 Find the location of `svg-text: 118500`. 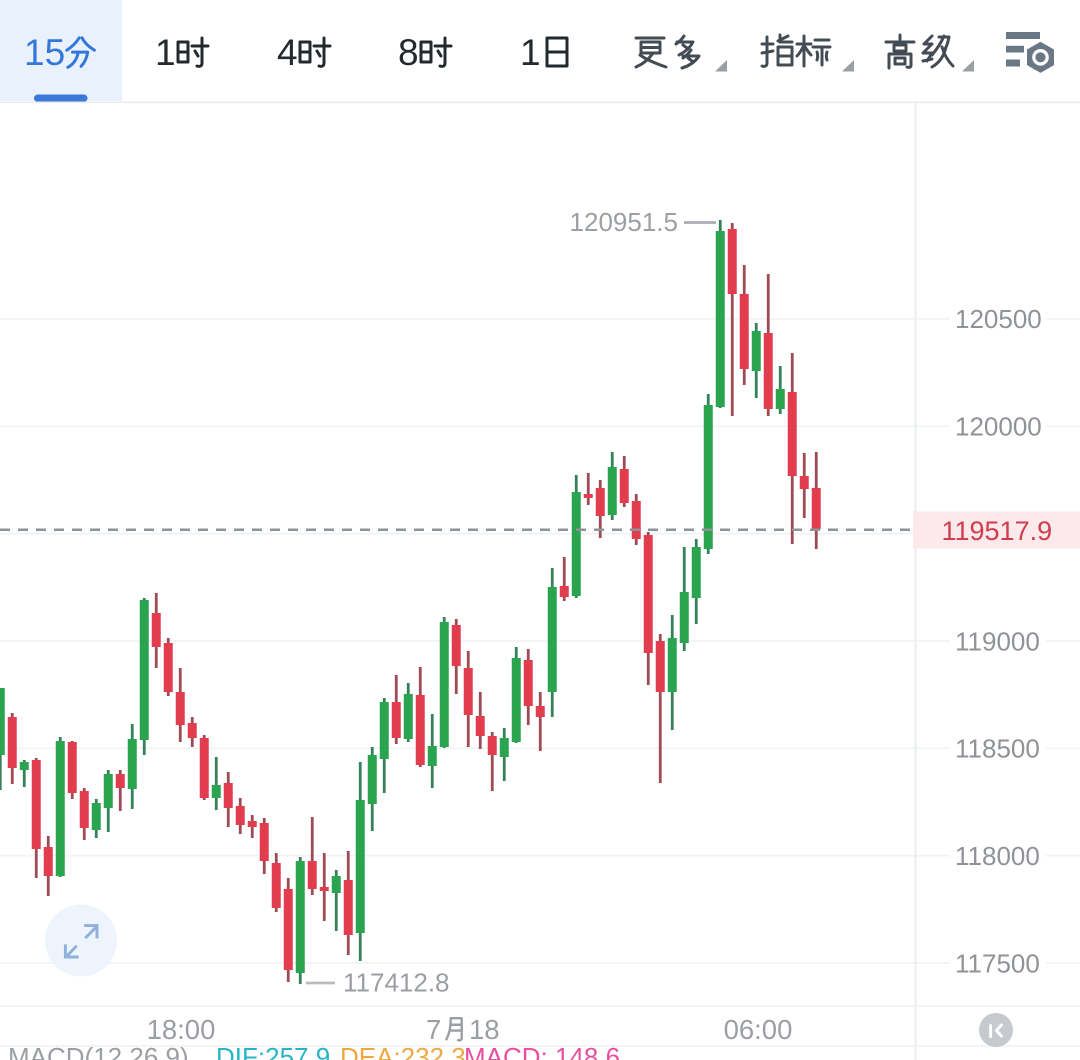

svg-text: 118500 is located at coordinates (997, 749).